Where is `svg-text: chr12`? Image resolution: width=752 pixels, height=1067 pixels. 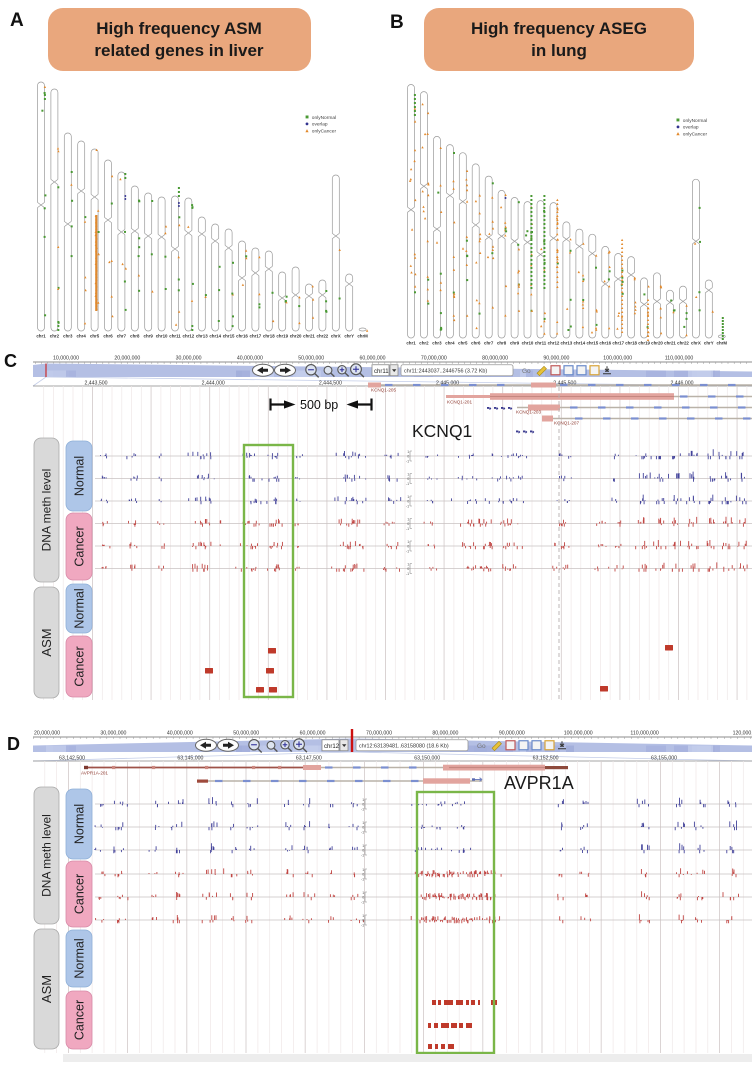
svg-text: chr12 is located at coordinates (554, 343).